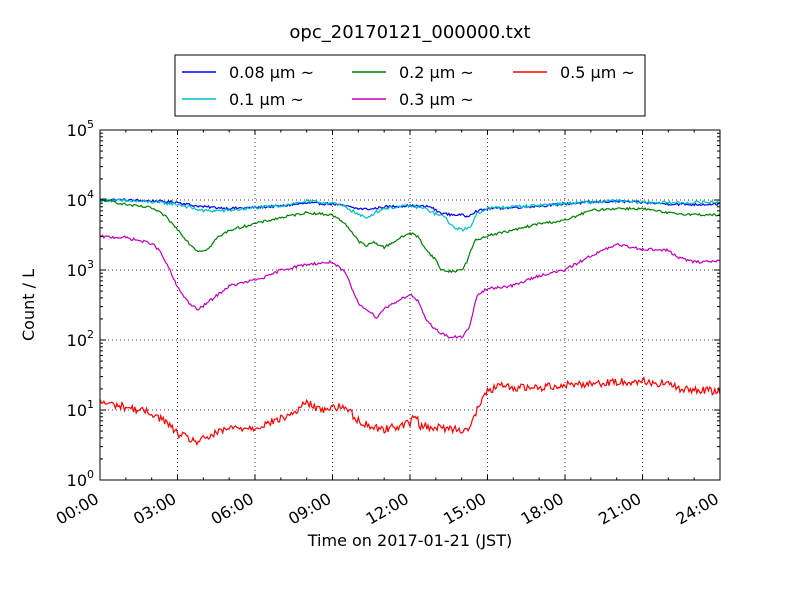  Describe the element at coordinates (271, 72) in the screenshot. I see `legend-label: 0.08 μm ~` at that location.